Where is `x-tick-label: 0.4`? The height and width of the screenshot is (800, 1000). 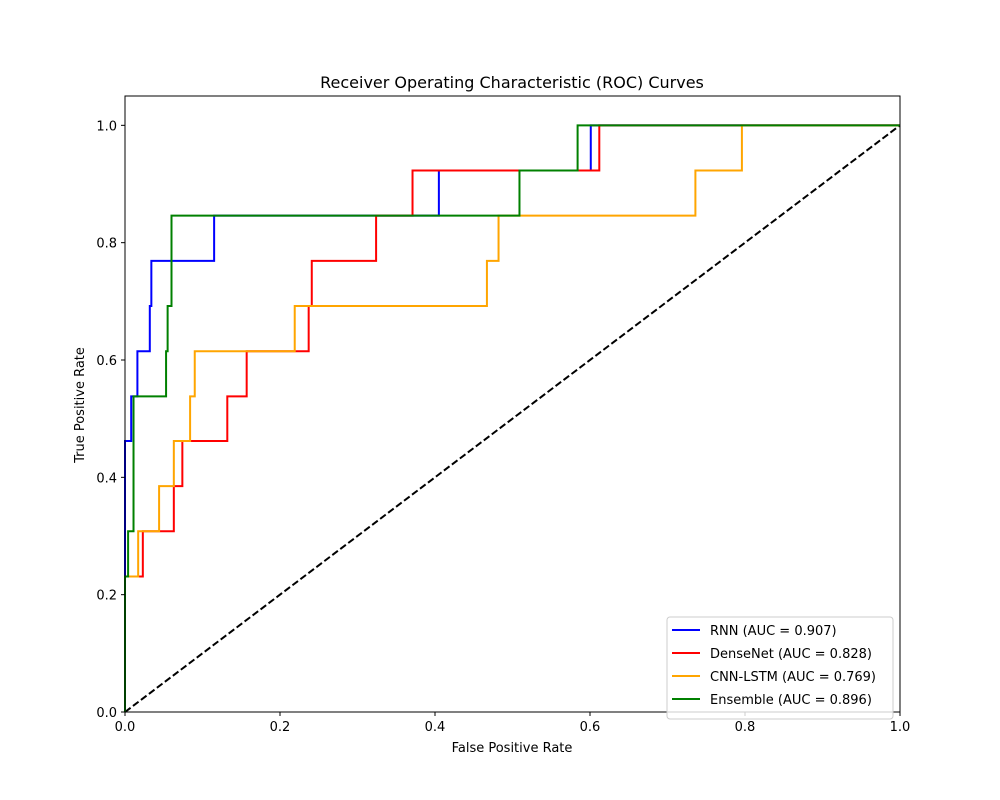
x-tick-label: 0.4 is located at coordinates (435, 727).